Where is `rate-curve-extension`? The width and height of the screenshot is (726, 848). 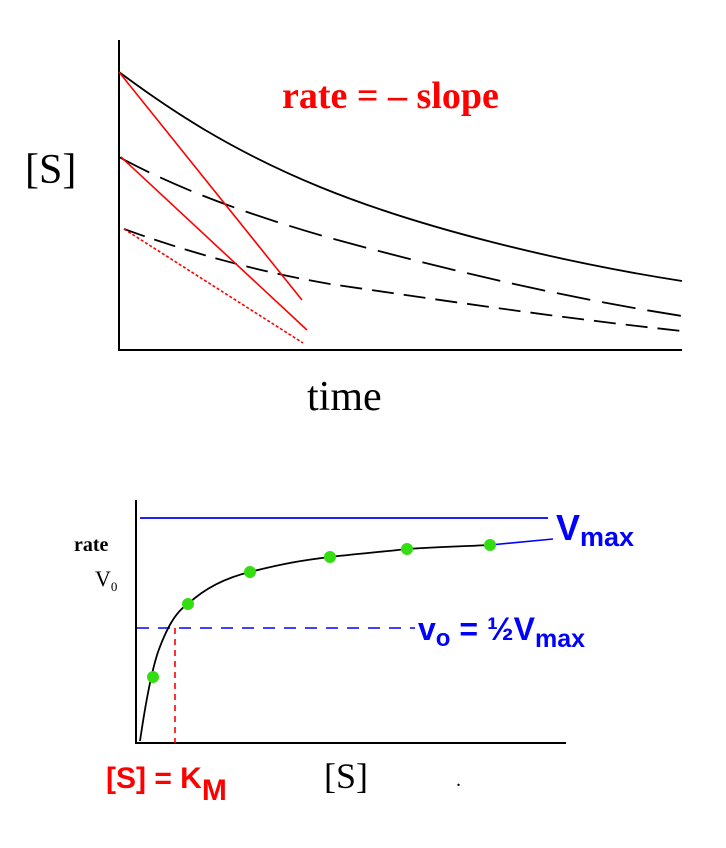 rate-curve-extension is located at coordinates (521, 542).